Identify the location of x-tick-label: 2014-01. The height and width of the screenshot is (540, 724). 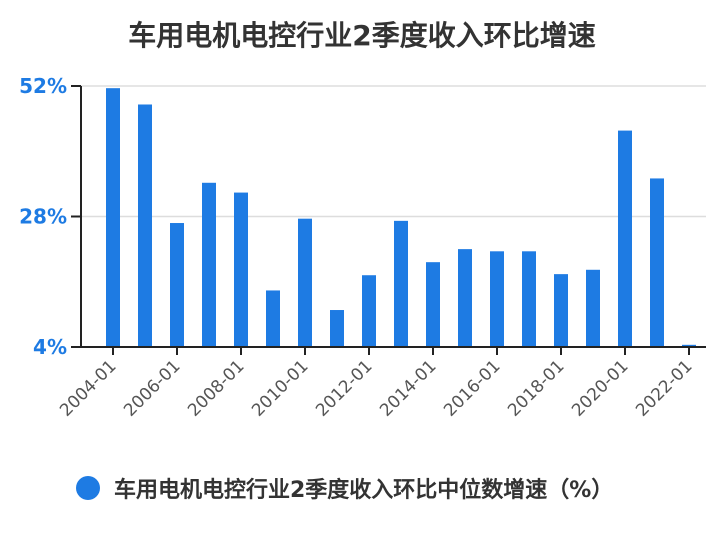
(408, 388).